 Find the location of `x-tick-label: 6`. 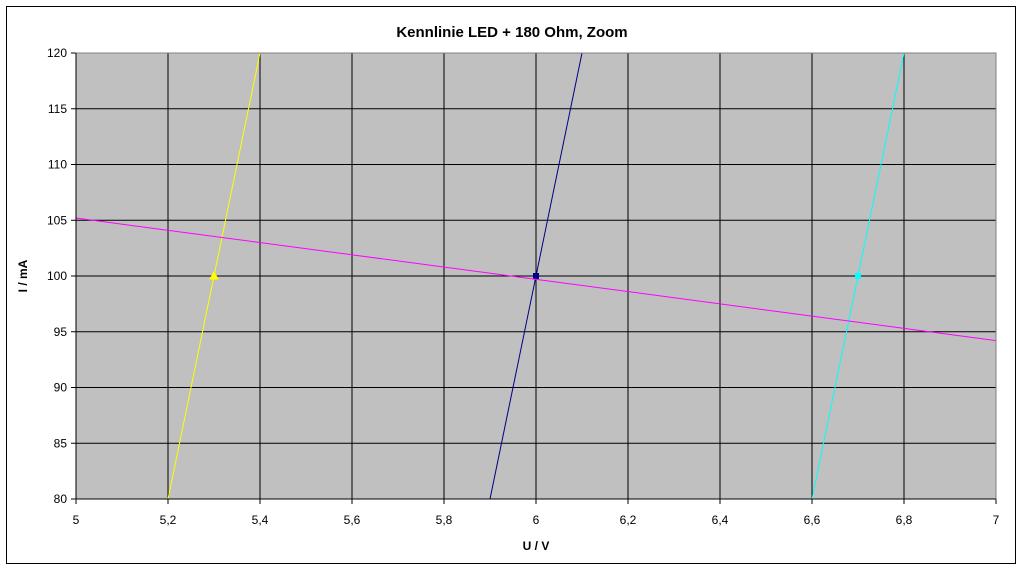

x-tick-label: 6 is located at coordinates (536, 520).